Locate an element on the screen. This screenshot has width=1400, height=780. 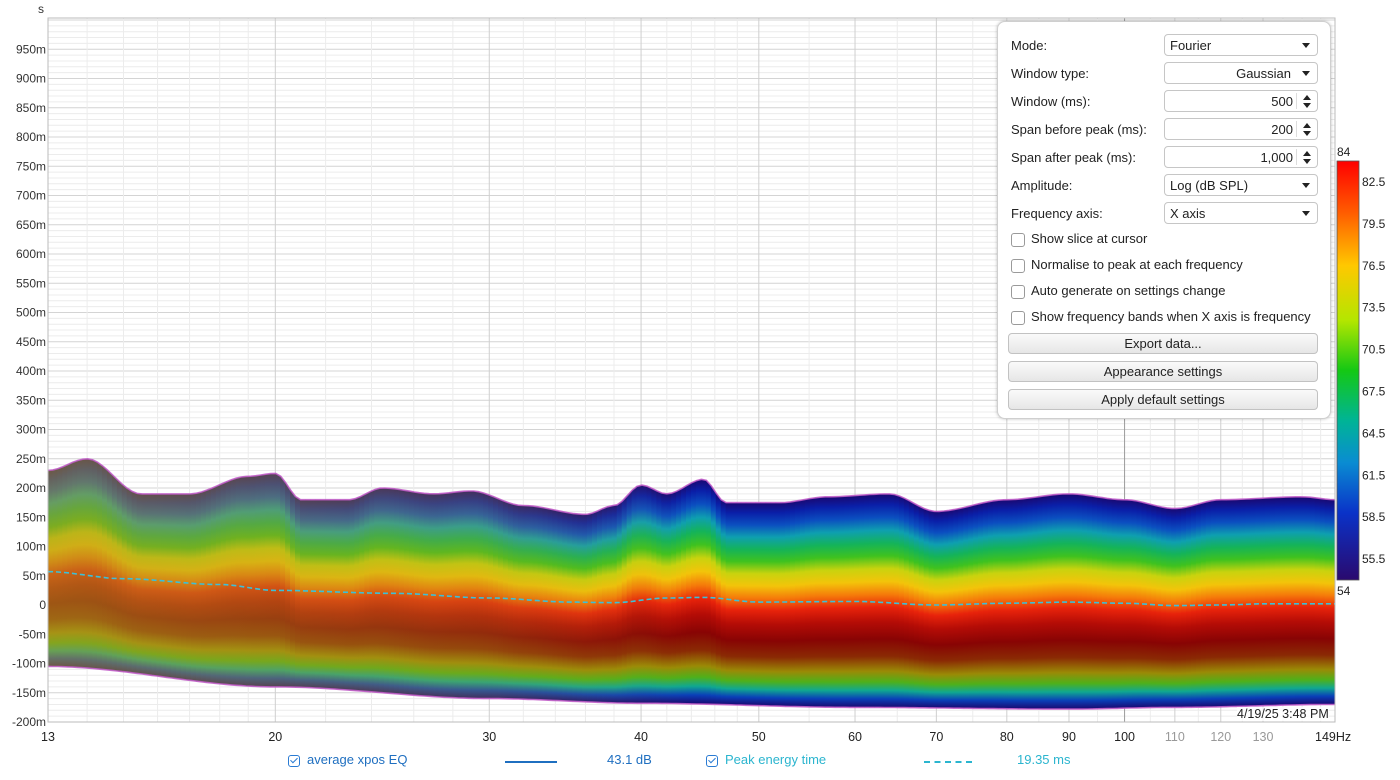
checkbox-label: Normalise to peak at each frequency is located at coordinates (1137, 264).